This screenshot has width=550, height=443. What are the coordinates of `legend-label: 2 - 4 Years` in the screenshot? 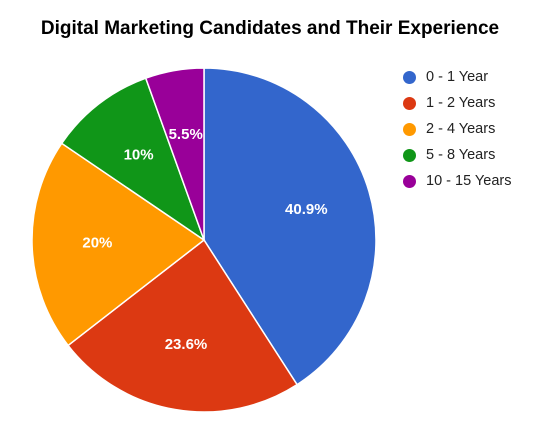 It's located at (461, 129).